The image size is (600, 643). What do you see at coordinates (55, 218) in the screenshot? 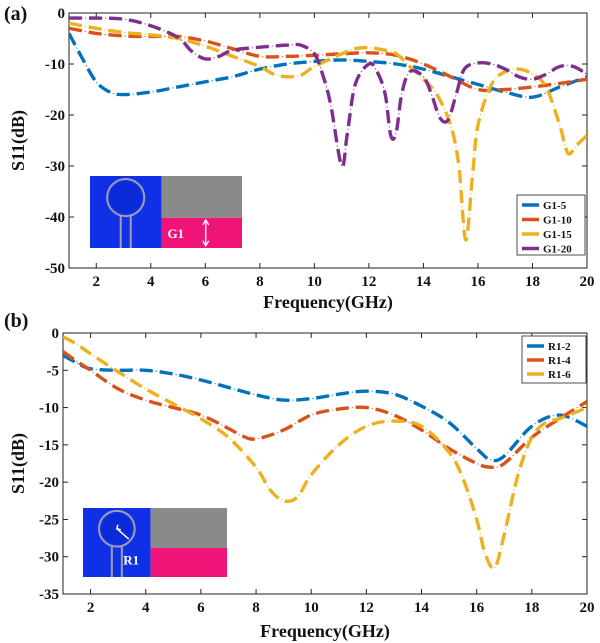
I see `y-tick-label: -40` at bounding box center [55, 218].